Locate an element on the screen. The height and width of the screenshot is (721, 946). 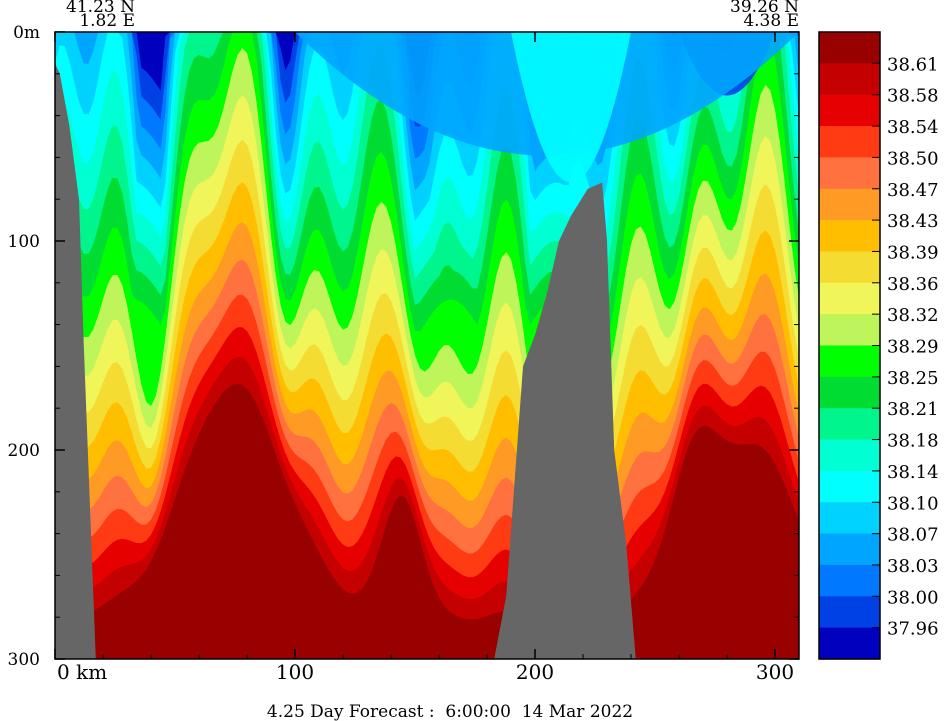
colorbar-label: 38.14 is located at coordinates (913, 472).